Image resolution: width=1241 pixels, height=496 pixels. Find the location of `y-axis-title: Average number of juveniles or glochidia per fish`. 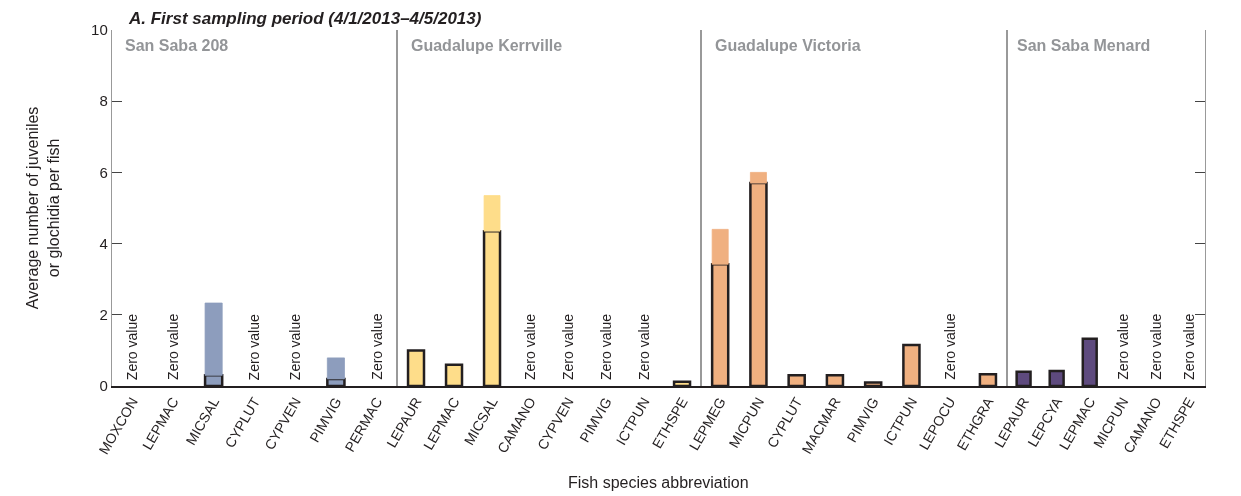

y-axis-title: Average number of juveniles or glochidia per fish is located at coordinates (43, 208).